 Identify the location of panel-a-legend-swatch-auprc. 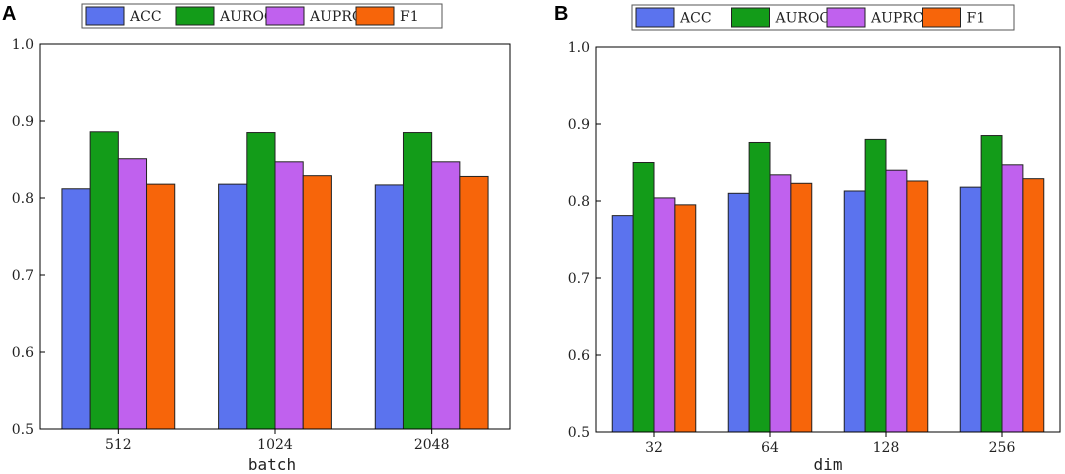
(285, 16).